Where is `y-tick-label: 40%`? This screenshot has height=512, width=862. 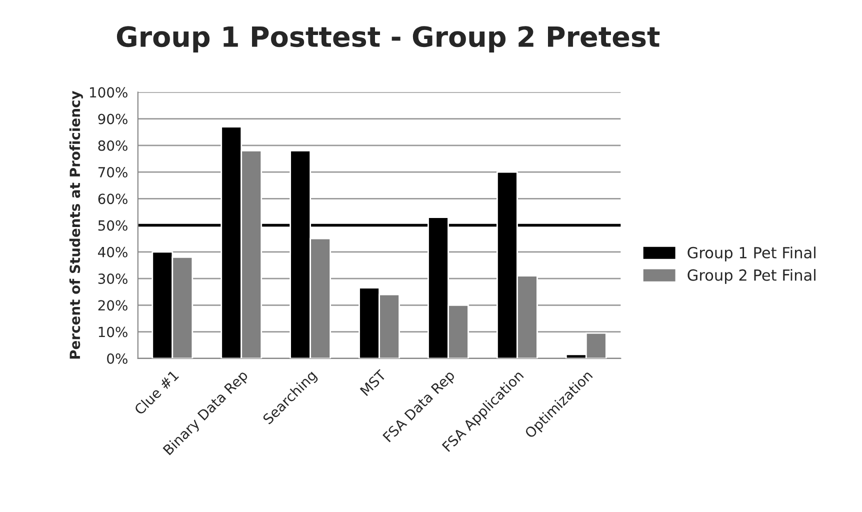 y-tick-label: 40% is located at coordinates (113, 252).